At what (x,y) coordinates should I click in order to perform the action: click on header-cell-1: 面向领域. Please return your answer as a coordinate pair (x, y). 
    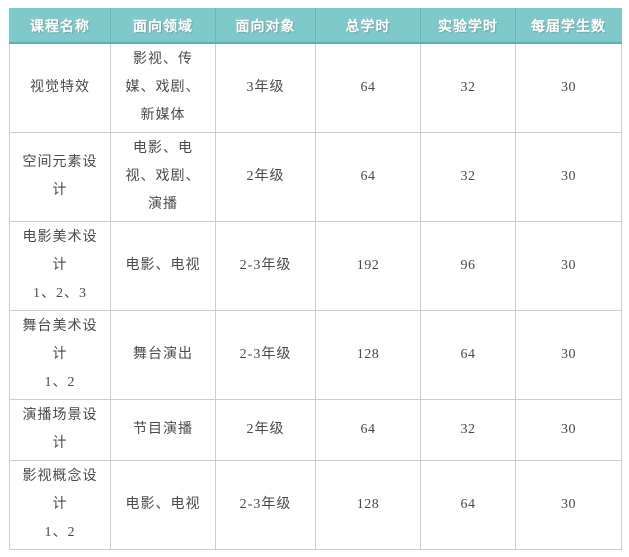
    Looking at the image, I should click on (163, 26).